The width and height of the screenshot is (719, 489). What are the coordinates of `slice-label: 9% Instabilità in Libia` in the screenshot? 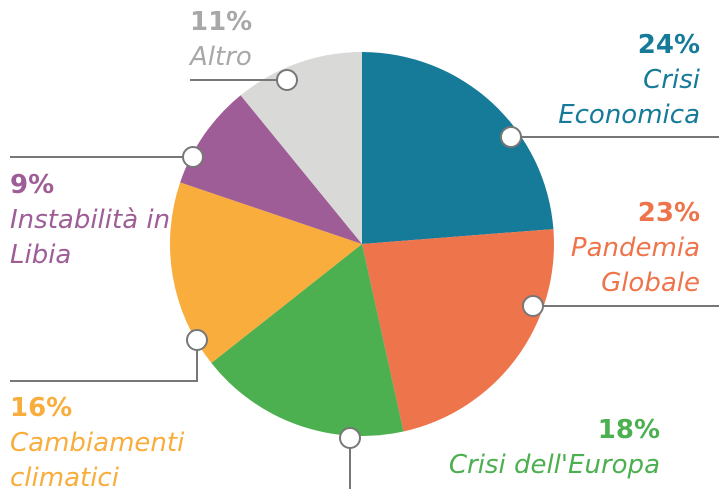 It's located at (97, 220).